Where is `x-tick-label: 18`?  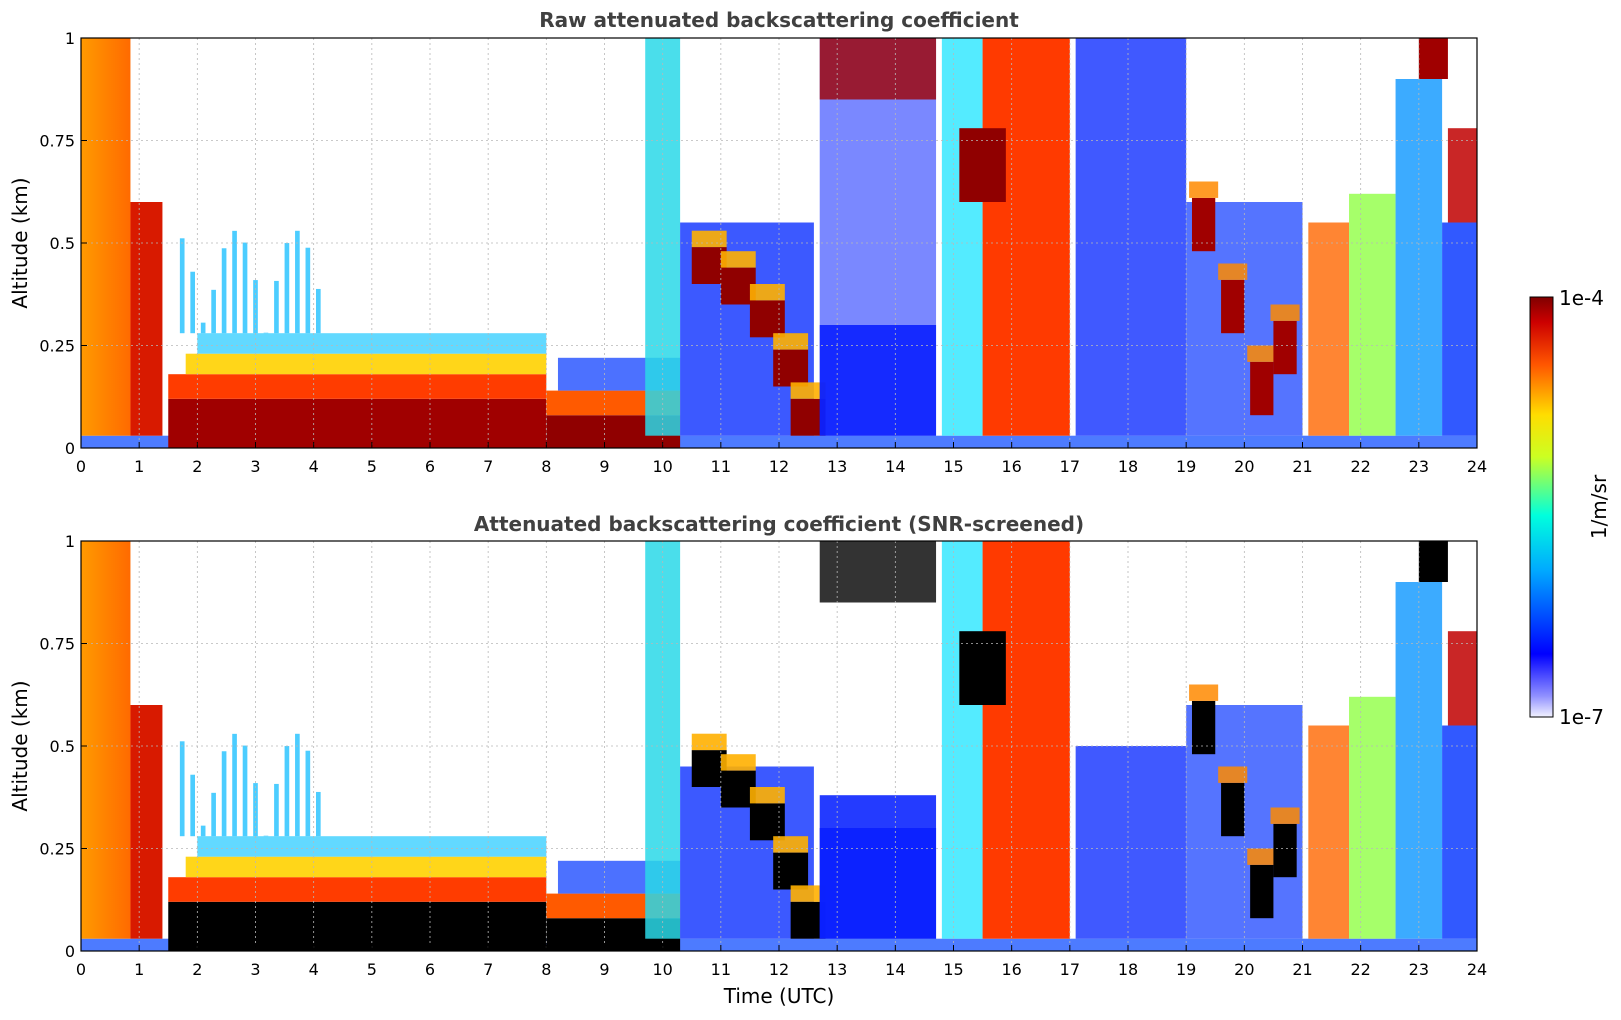 x-tick-label: 18 is located at coordinates (1128, 466).